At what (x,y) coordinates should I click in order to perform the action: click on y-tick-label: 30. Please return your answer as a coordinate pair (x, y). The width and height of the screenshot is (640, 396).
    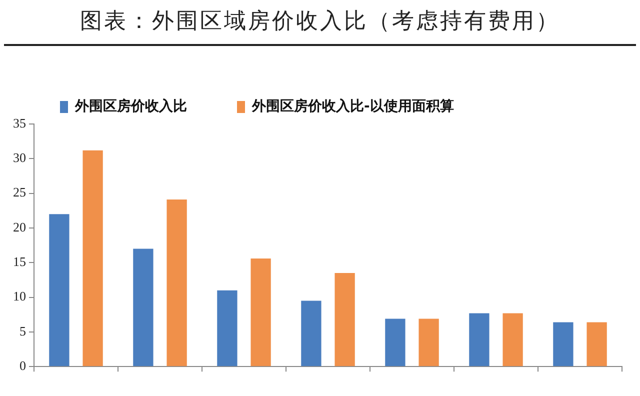
    Looking at the image, I should click on (19, 158).